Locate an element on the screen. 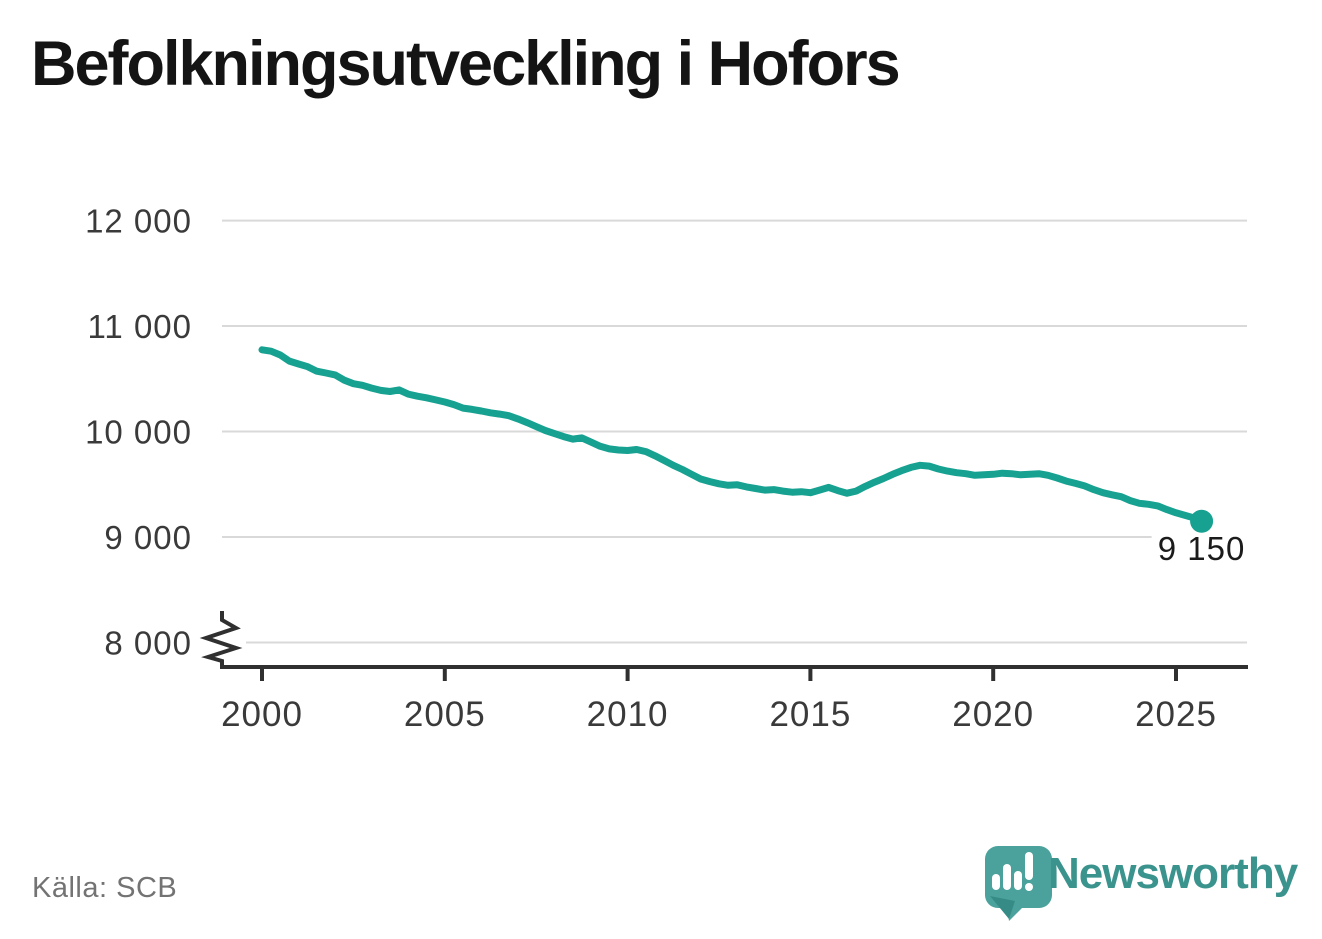 Image resolution: width=1322 pixels, height=939 pixels. x-tick-label: 2010 is located at coordinates (628, 714).